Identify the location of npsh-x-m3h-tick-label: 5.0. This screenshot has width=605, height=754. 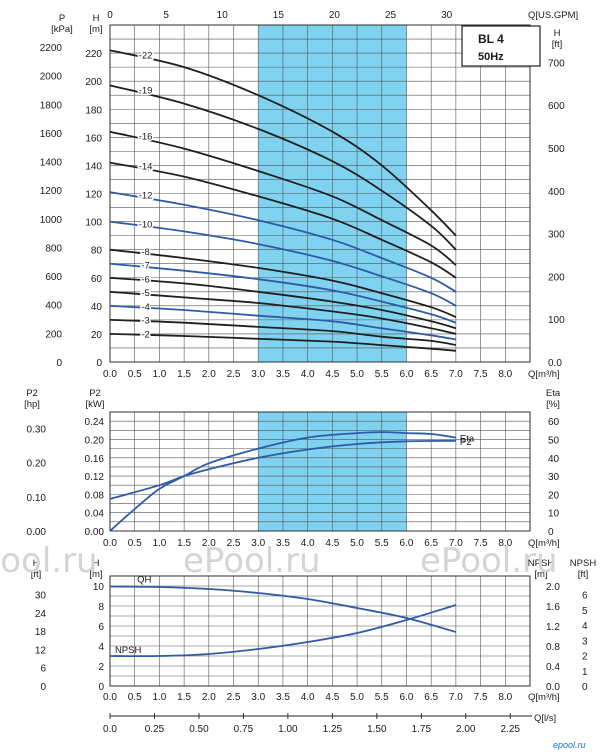
(357, 697).